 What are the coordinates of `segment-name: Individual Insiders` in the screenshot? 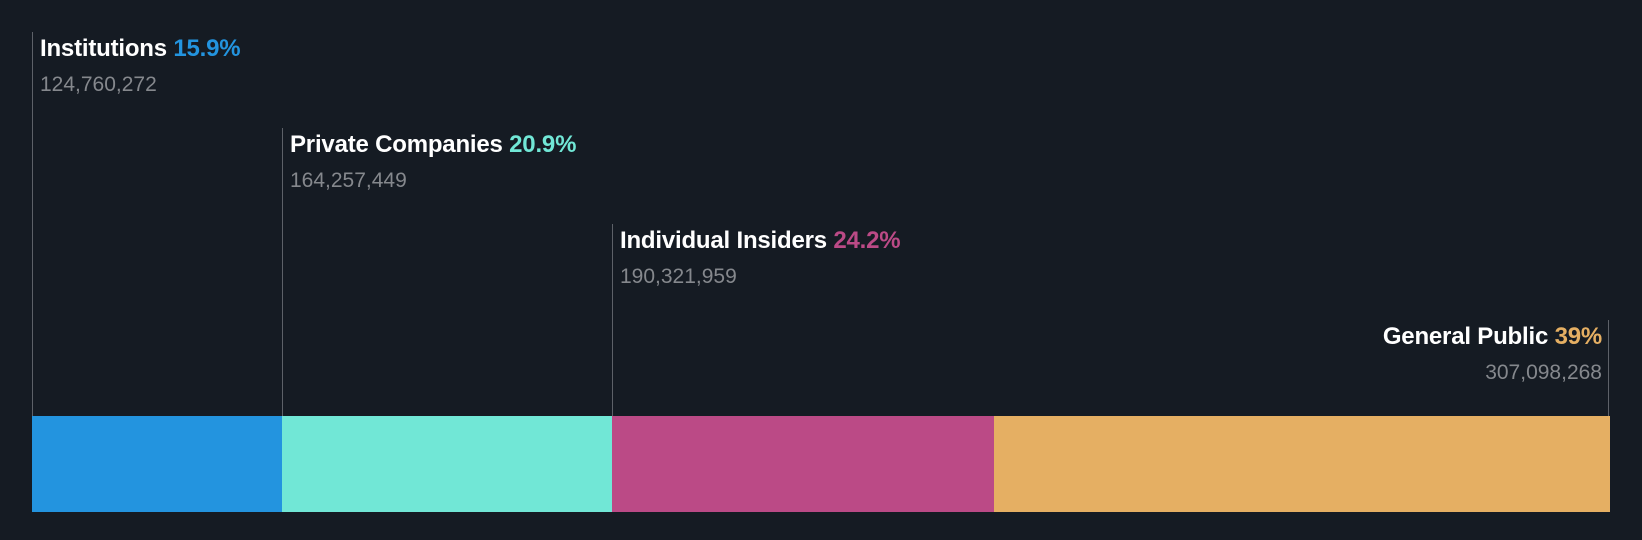 It's located at (723, 240).